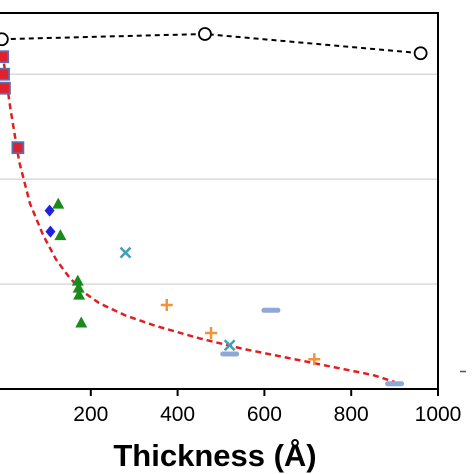 Image resolution: width=474 pixels, height=474 pixels. What do you see at coordinates (177, 414) in the screenshot?
I see `x-tick-label: 400` at bounding box center [177, 414].